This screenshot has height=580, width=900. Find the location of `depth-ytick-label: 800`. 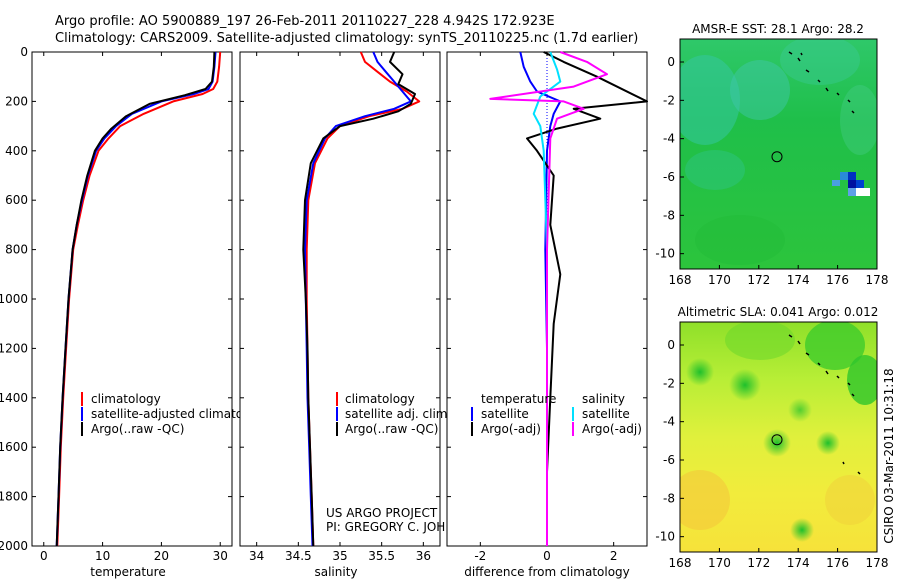

depth-ytick-label: 800 is located at coordinates (16, 250).